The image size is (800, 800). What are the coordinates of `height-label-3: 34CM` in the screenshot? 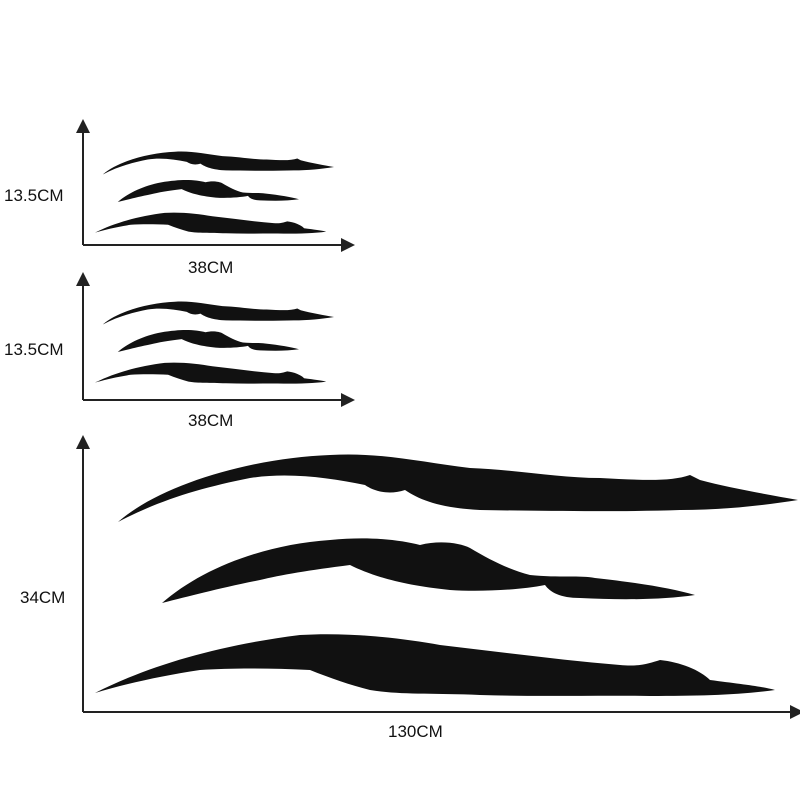 It's located at (43, 597).